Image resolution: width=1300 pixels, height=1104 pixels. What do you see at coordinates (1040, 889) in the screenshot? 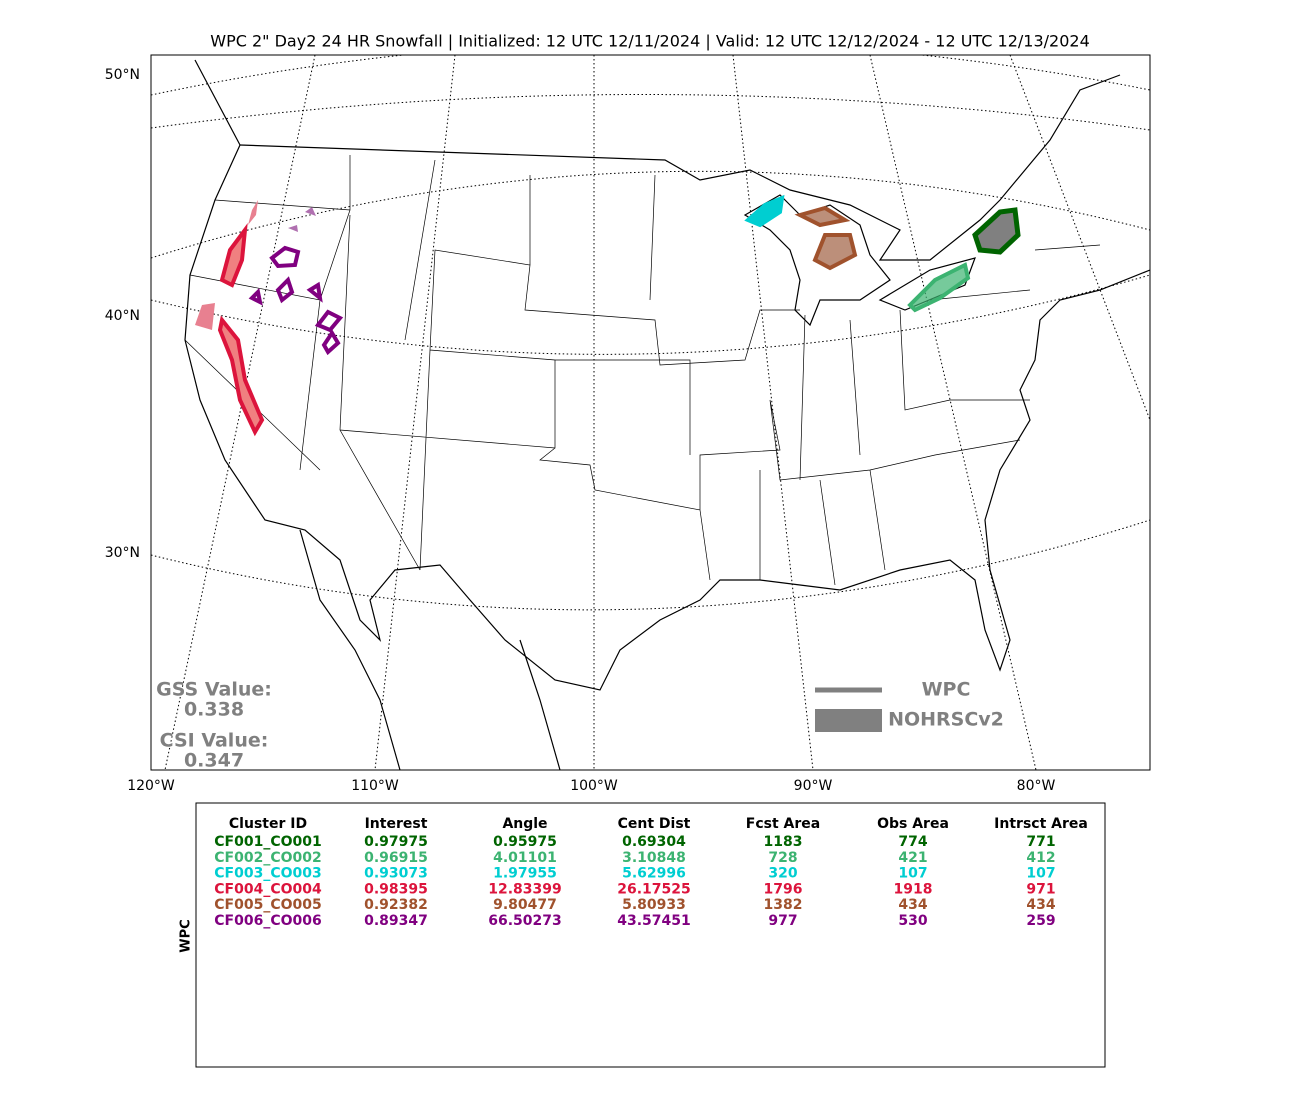
I see `table-cell: 971` at bounding box center [1040, 889].